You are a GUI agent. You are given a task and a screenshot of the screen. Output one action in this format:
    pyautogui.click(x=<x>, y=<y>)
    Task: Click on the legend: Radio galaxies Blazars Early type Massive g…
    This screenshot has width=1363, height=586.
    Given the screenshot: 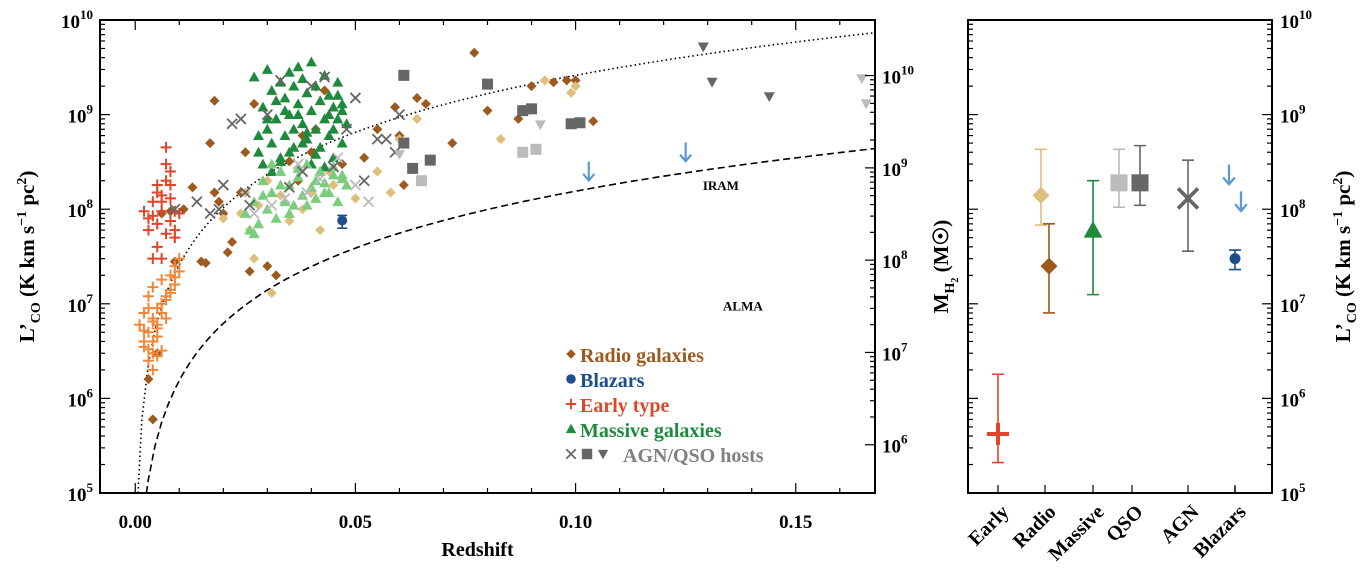 What is the action you would take?
    pyautogui.click(x=664, y=406)
    